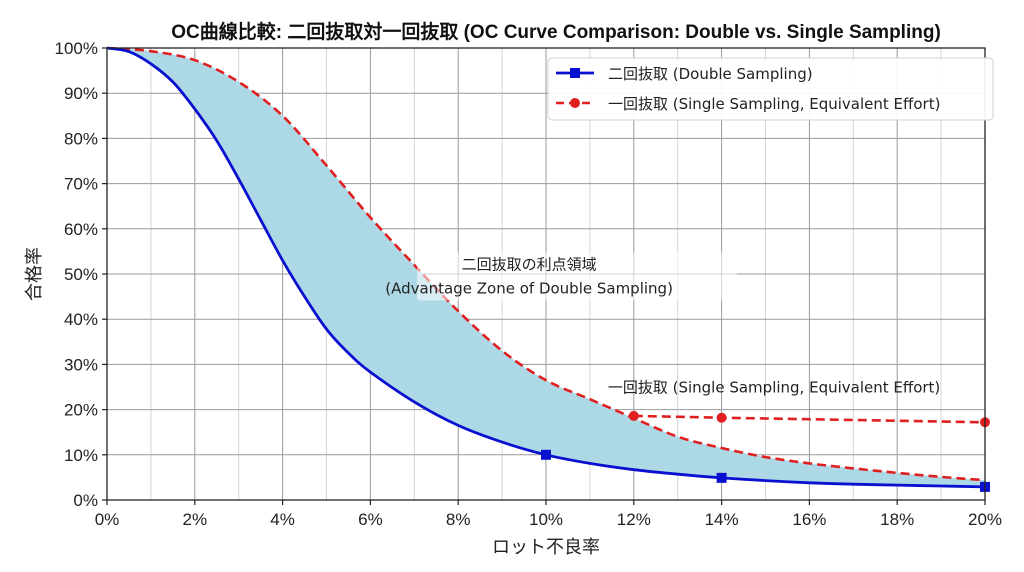 This screenshot has height=572, width=1024. Describe the element at coordinates (897, 519) in the screenshot. I see `x-tick-label: 18%` at that location.